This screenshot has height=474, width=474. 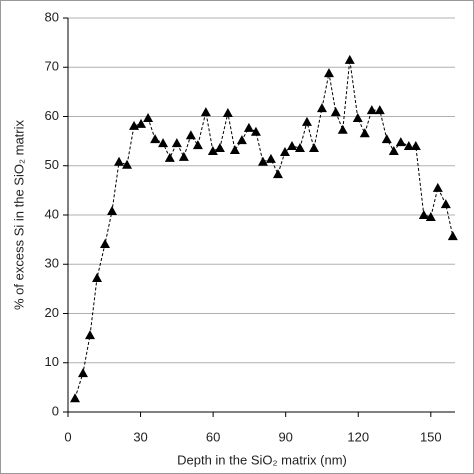 What do you see at coordinates (52, 164) in the screenshot?
I see `y-tick-label: 50` at bounding box center [52, 164].